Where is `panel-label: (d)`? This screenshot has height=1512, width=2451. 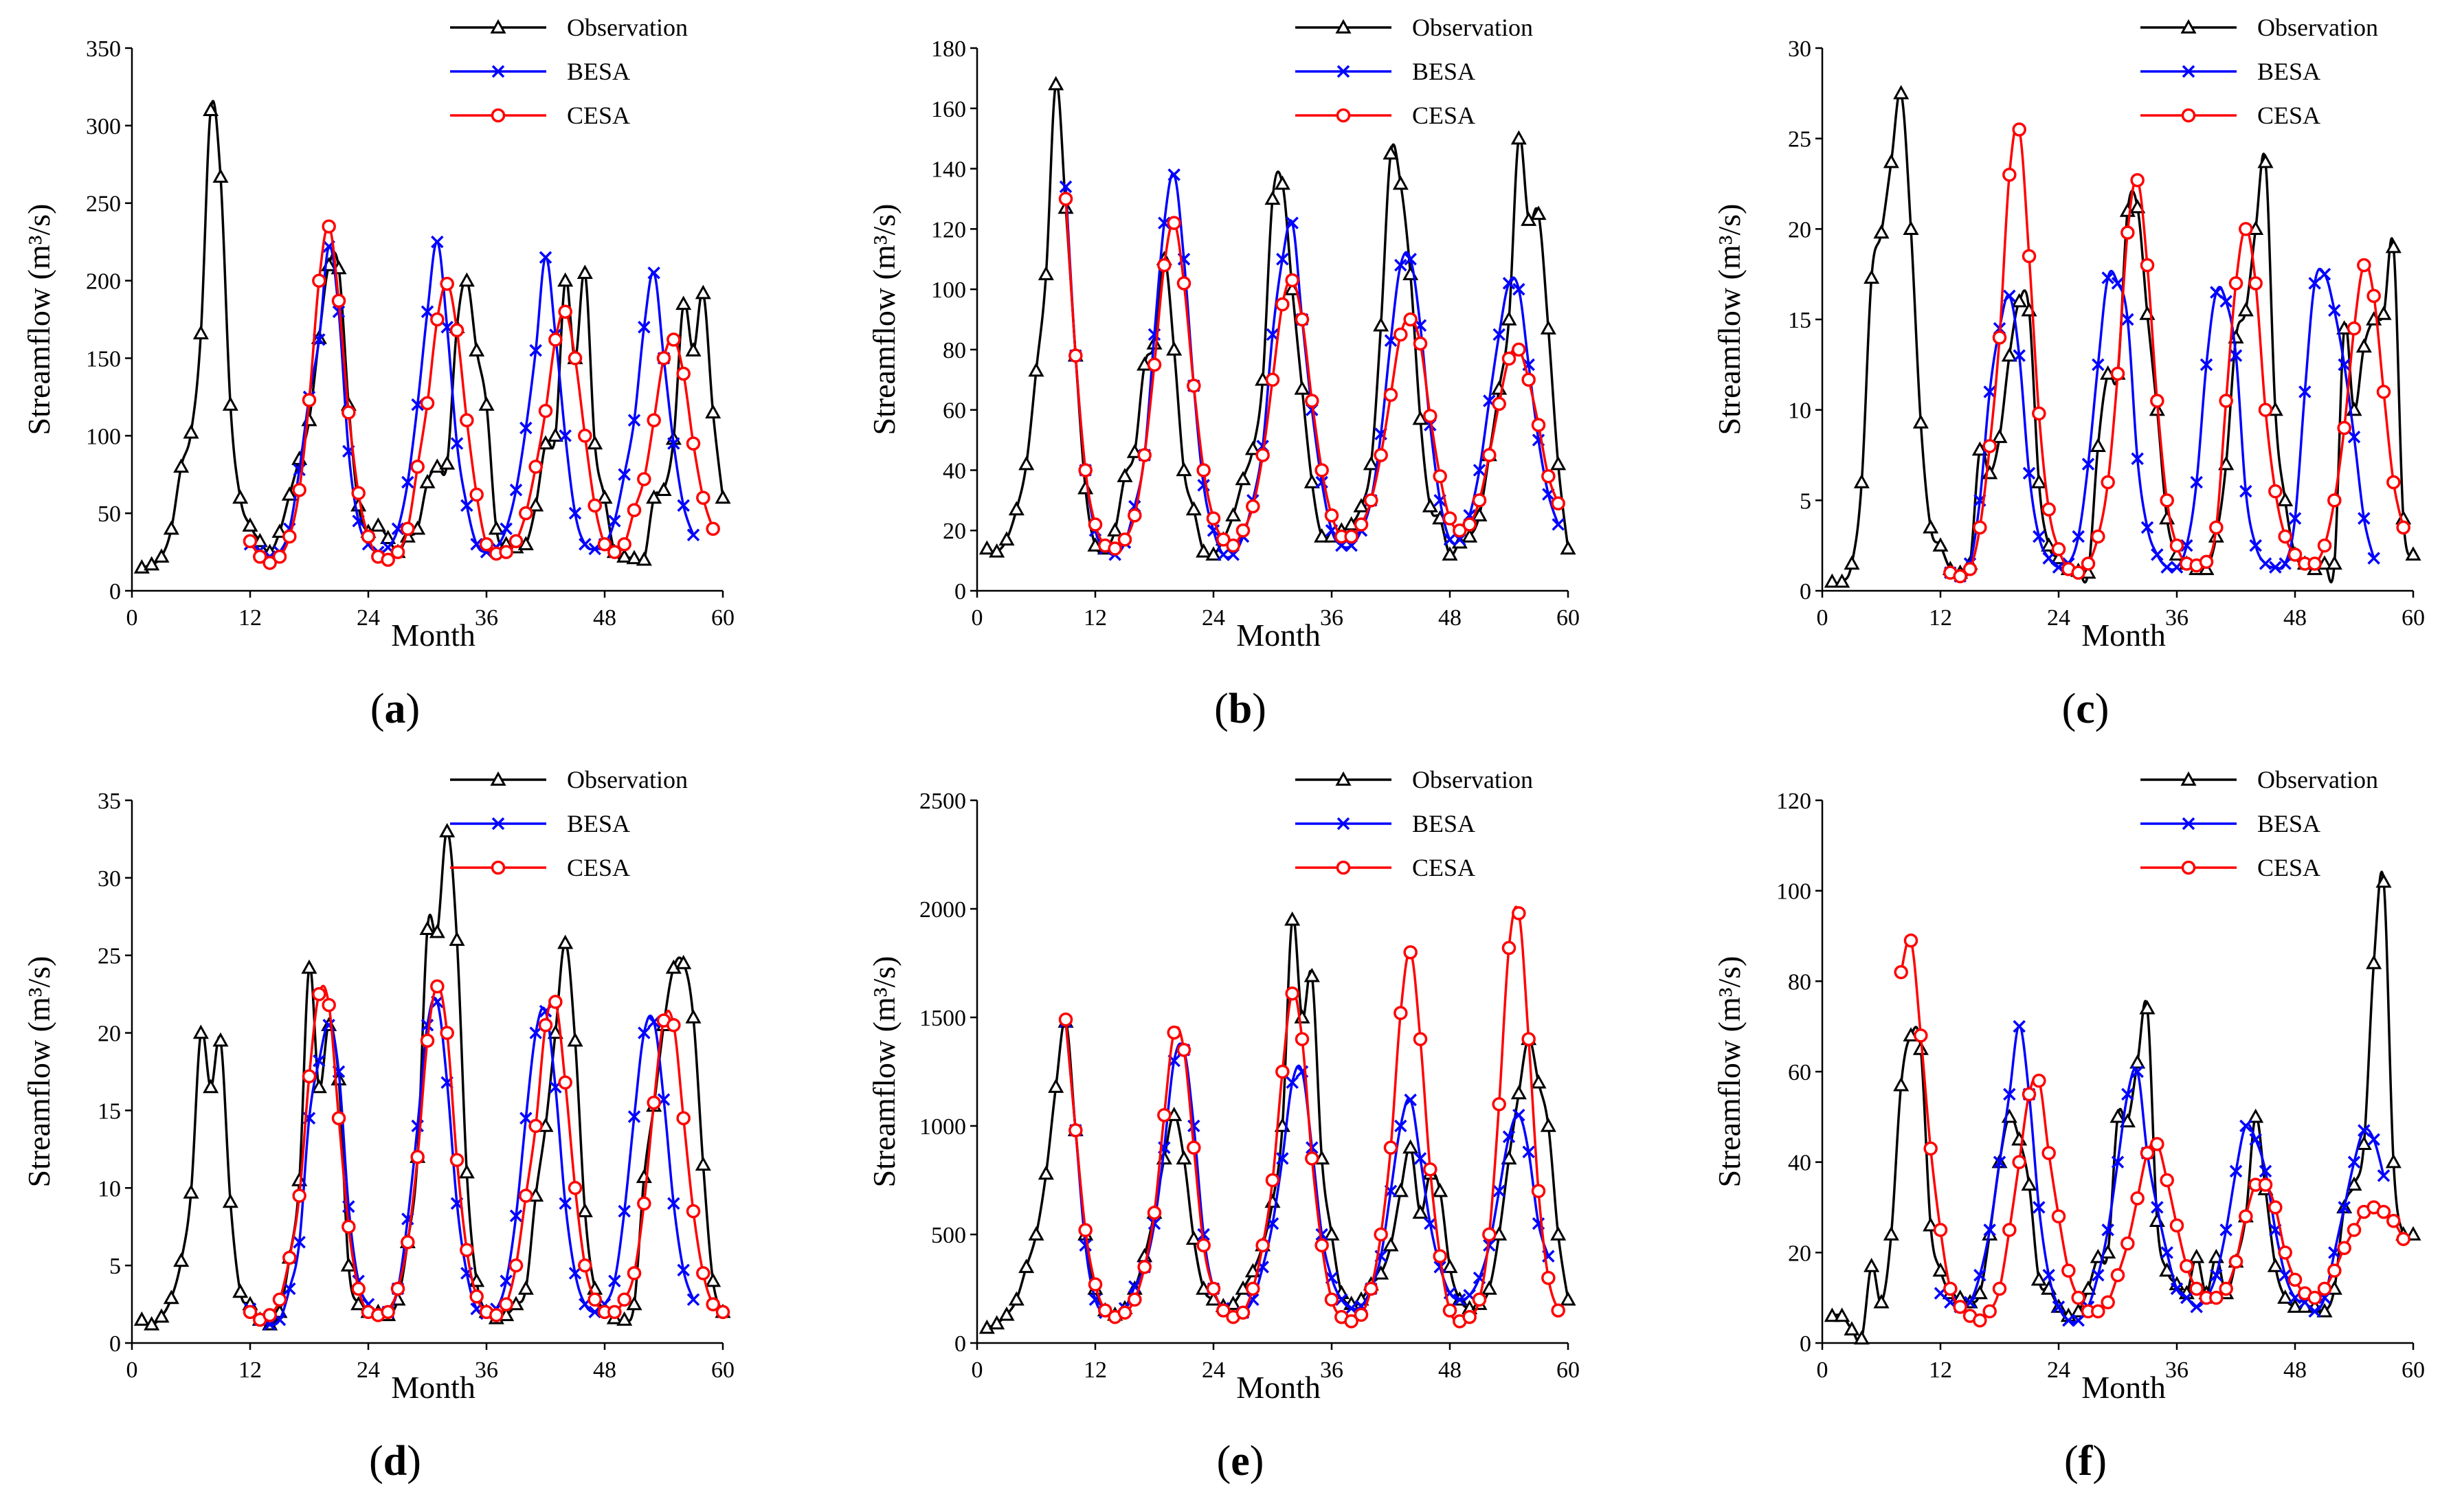 panel-label: (d) is located at coordinates (395, 1462).